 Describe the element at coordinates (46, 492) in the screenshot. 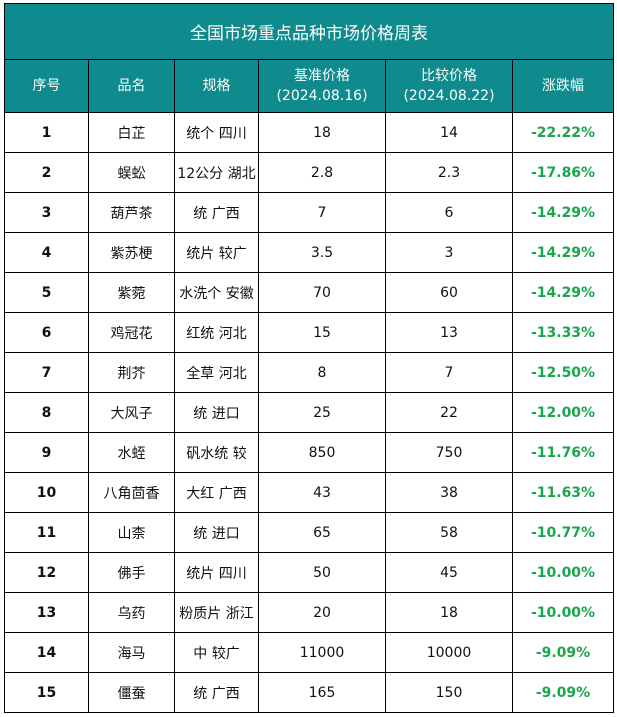

I see `row-index: 10` at that location.